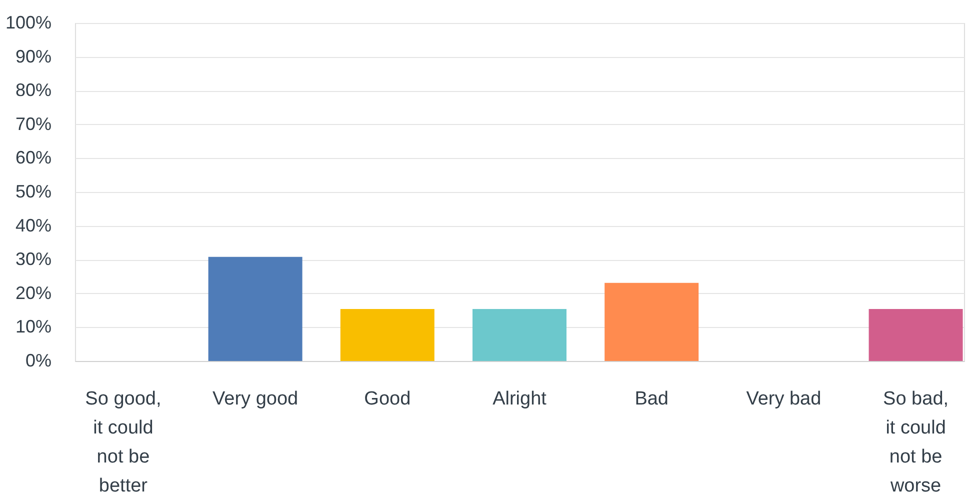 Image resolution: width=966 pixels, height=497 pixels. What do you see at coordinates (33, 56) in the screenshot?
I see `y-tick-label: 90%` at bounding box center [33, 56].